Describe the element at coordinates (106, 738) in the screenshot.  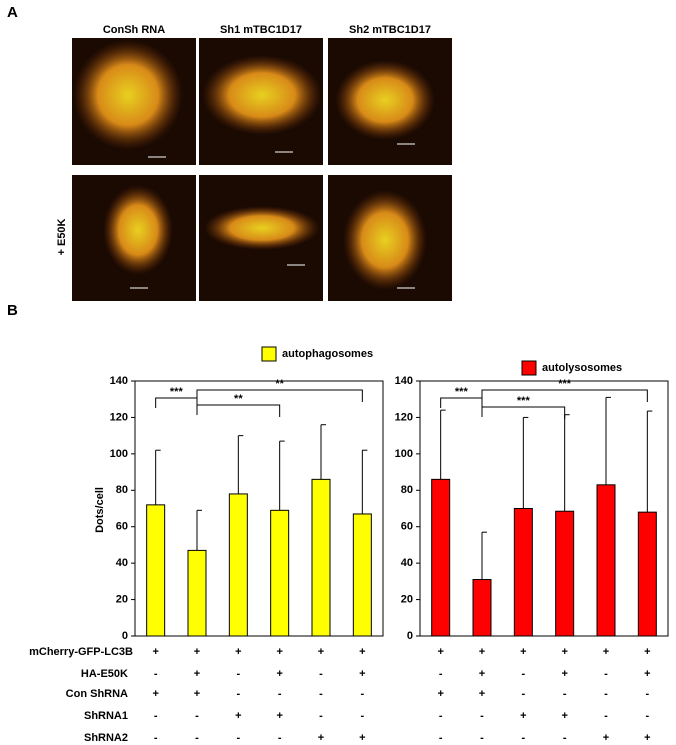
I see `condition-label: ShRNA2` at that location.